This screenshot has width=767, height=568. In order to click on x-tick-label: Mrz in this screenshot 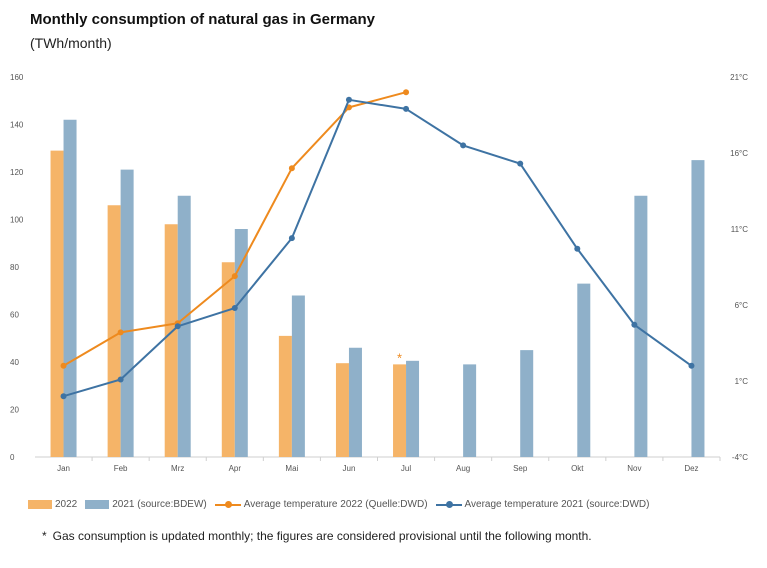, I will do `click(177, 468)`.